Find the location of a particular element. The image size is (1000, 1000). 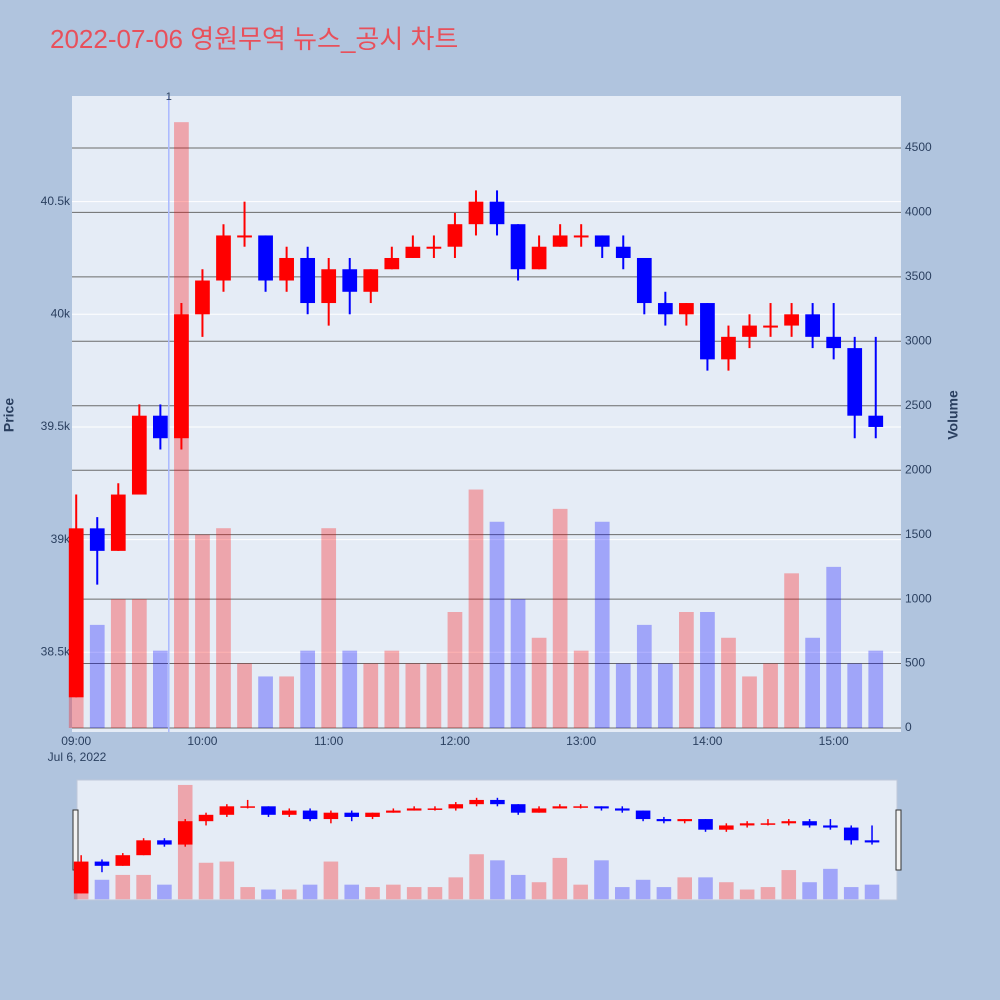

y-axis-title: Price is located at coordinates (9, 415).